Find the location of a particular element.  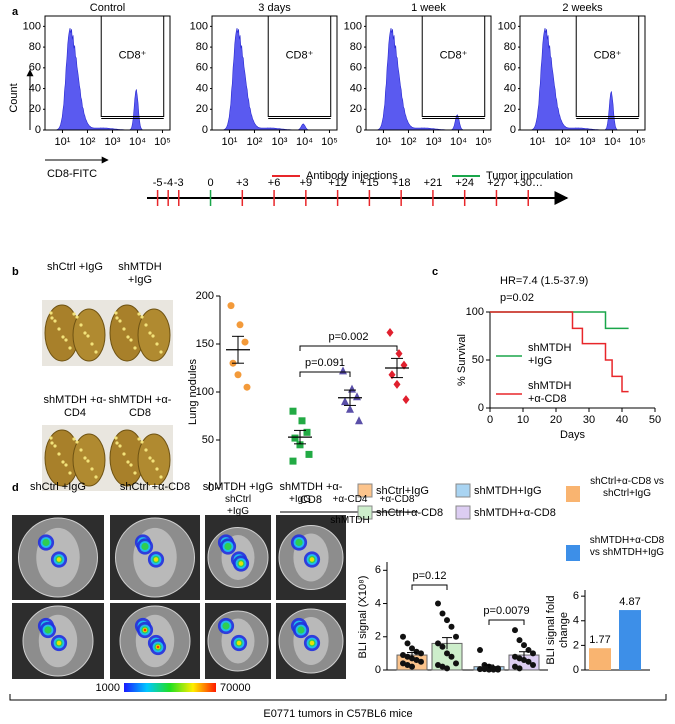

image-label: shCtrl +IgG is located at coordinates (58, 487).